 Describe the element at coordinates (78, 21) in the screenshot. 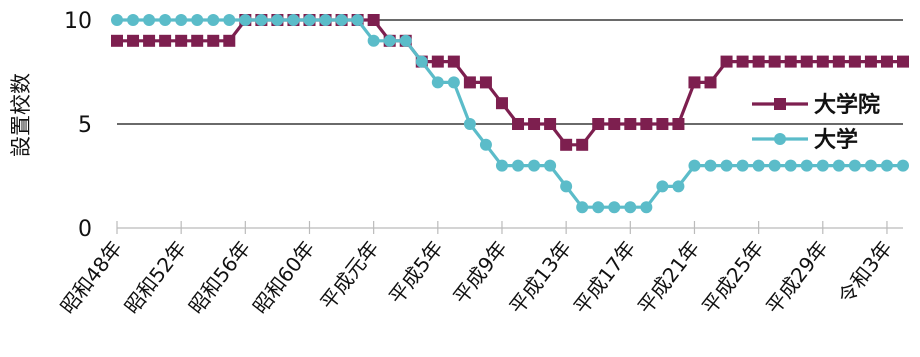

I see `y-tick-label: 10` at that location.